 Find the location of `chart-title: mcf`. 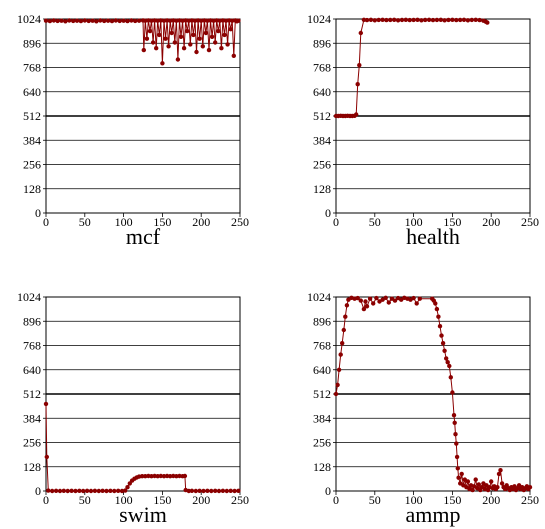

chart-title: mcf is located at coordinates (143, 236).